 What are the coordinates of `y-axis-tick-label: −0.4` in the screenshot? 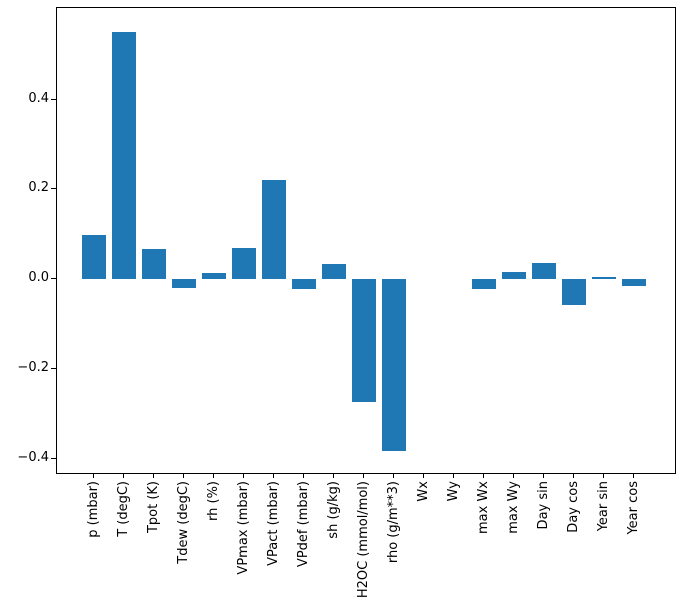 It's located at (33, 457).